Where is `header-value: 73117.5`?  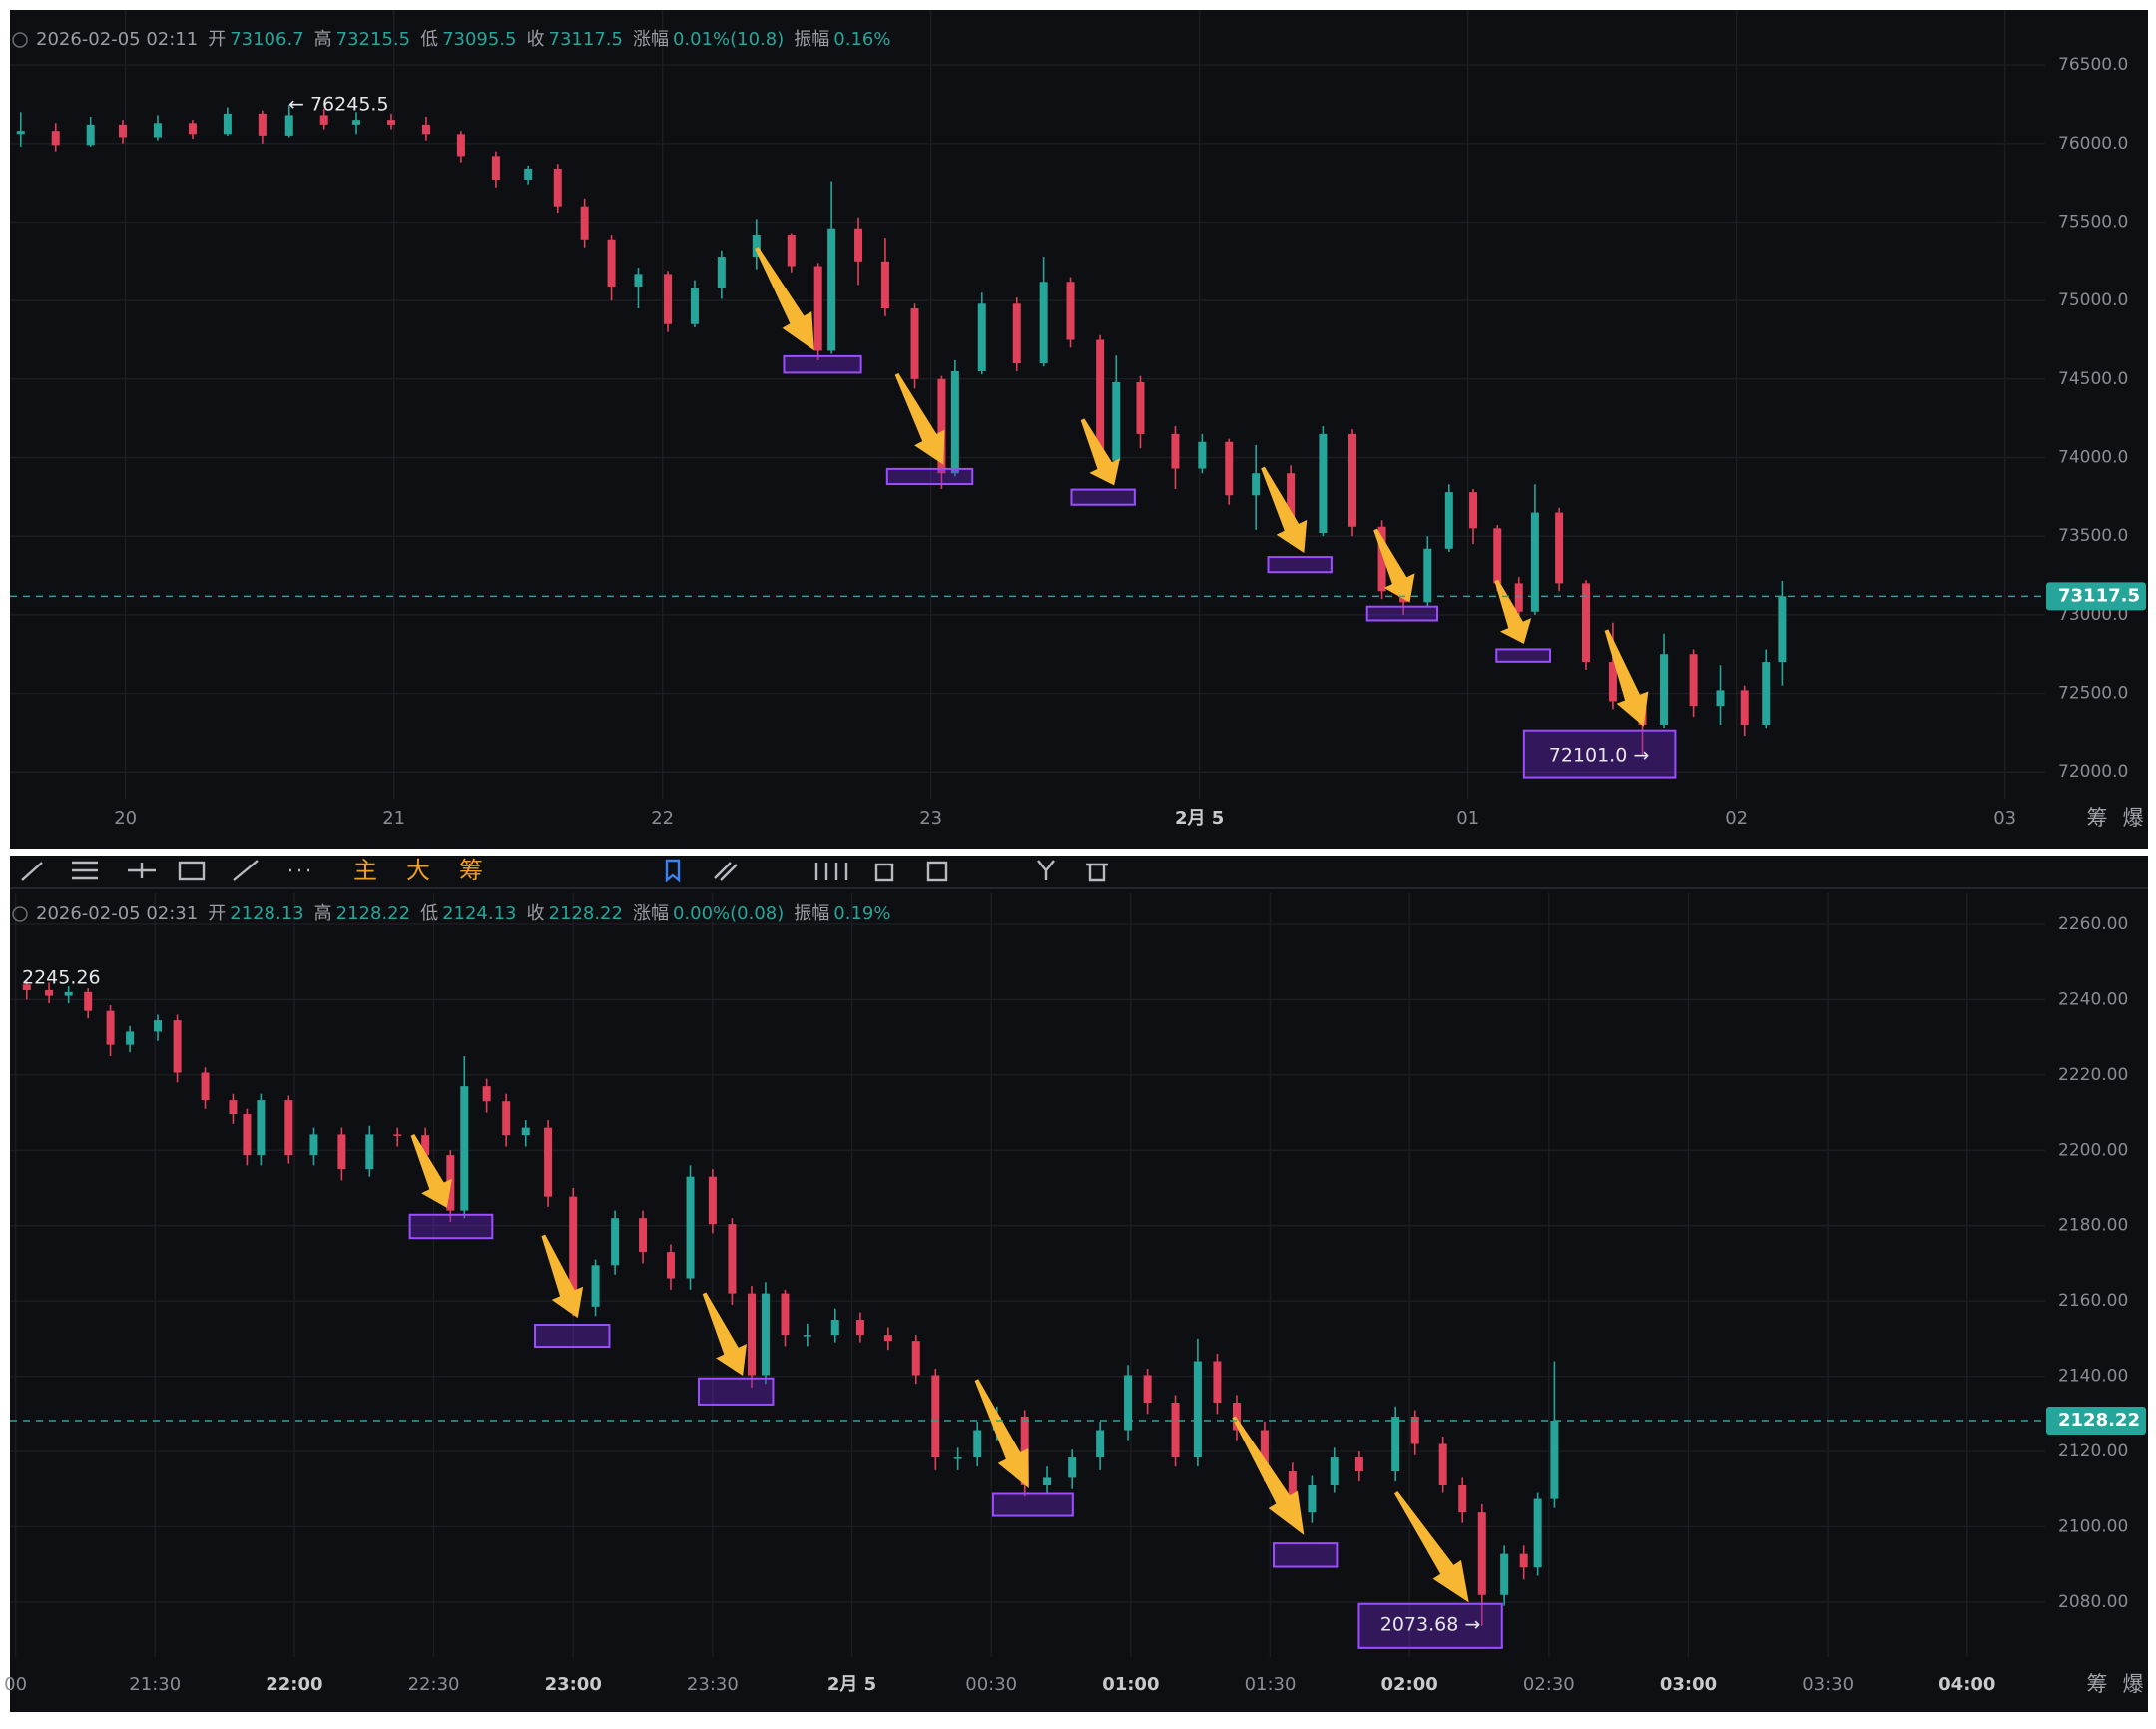
header-value: 73117.5 is located at coordinates (586, 40).